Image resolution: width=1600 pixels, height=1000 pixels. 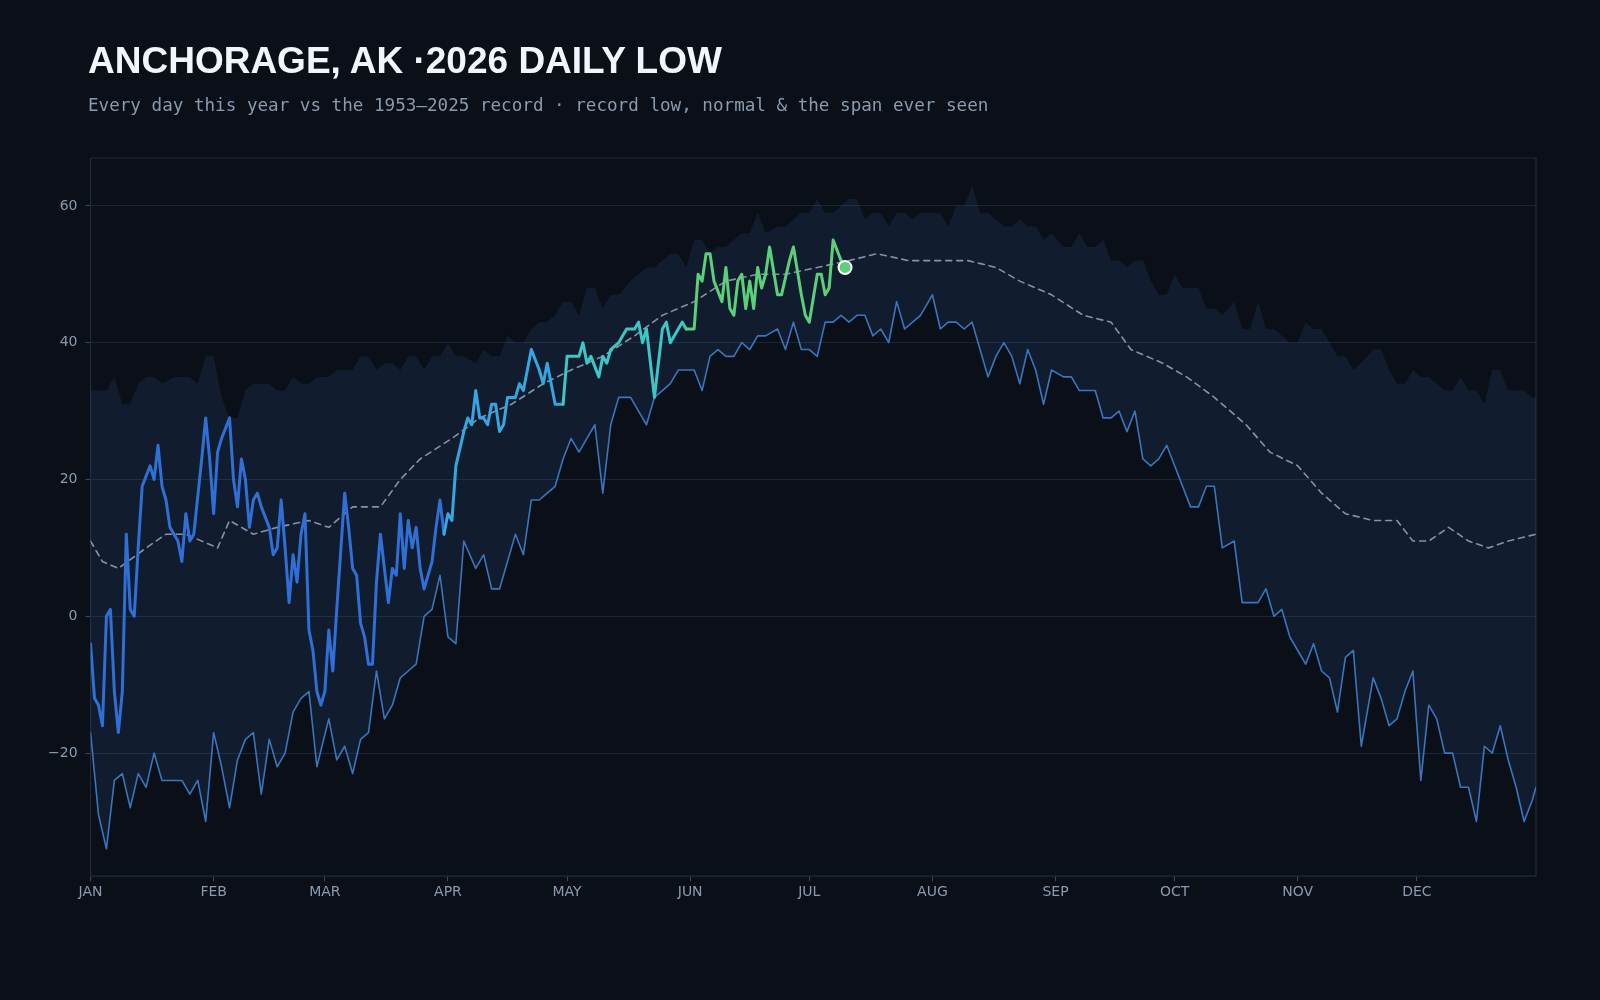 I want to click on x-tick-label: SEP, so click(x=1055, y=891).